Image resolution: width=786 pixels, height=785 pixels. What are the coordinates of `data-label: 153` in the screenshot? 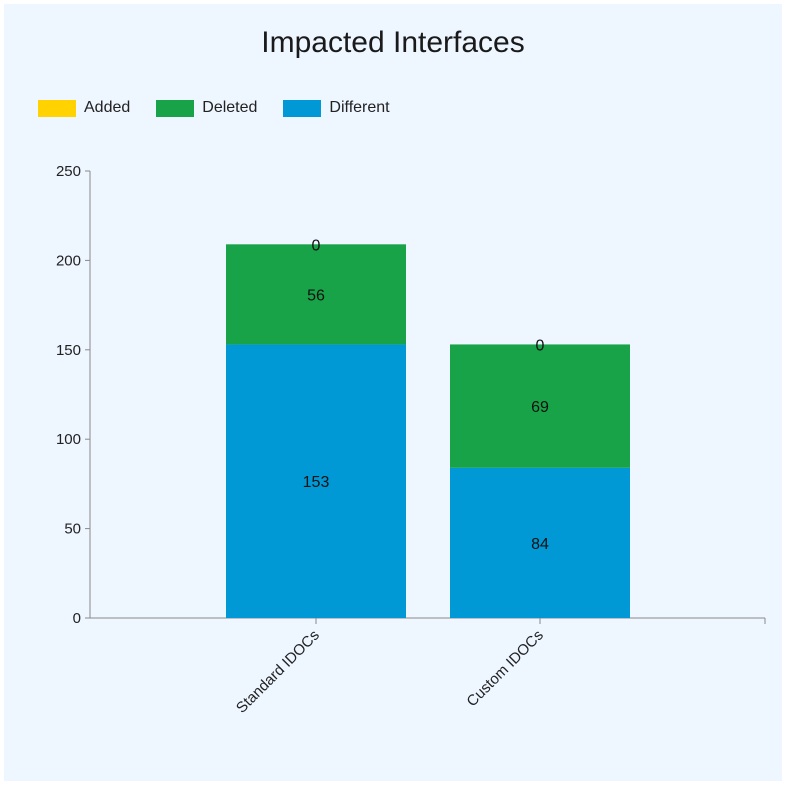 It's located at (316, 482).